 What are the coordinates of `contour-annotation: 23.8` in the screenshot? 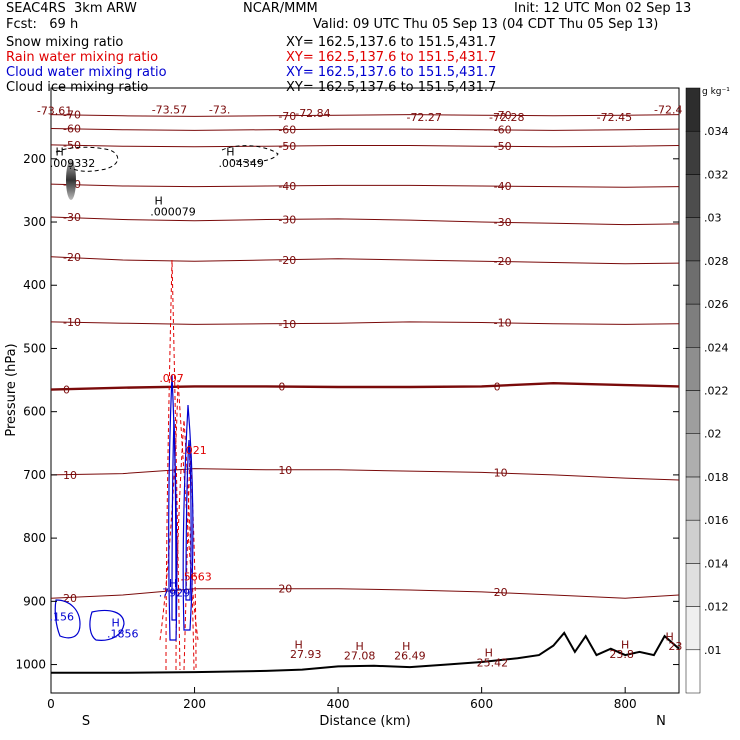 It's located at (621, 654).